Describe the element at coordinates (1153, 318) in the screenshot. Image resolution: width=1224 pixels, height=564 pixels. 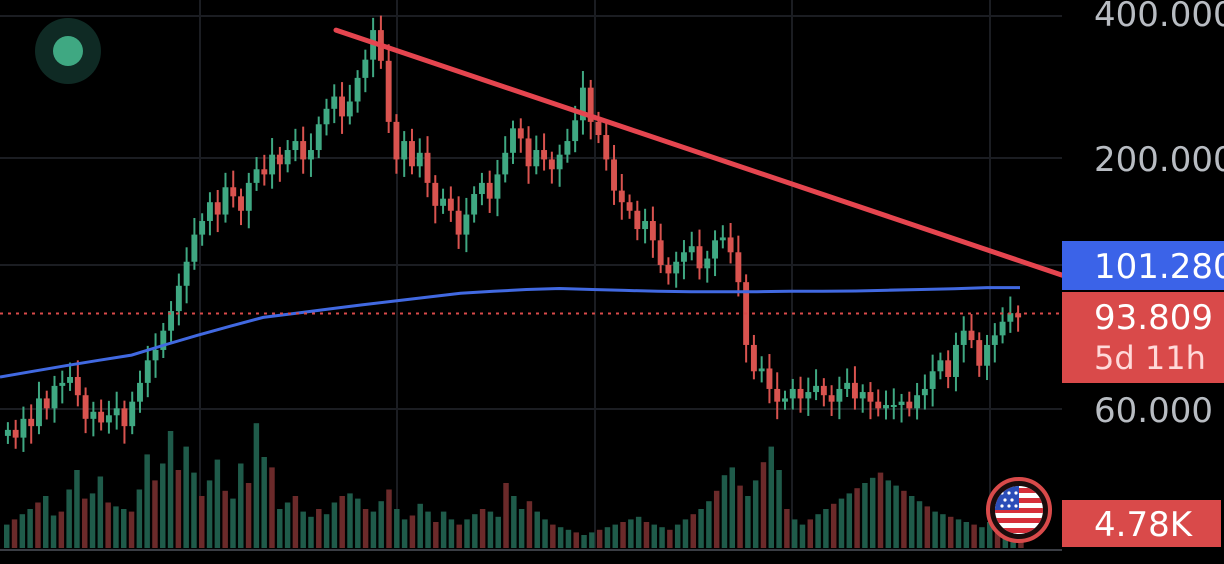
I see `last-price-text: 93.809` at that location.